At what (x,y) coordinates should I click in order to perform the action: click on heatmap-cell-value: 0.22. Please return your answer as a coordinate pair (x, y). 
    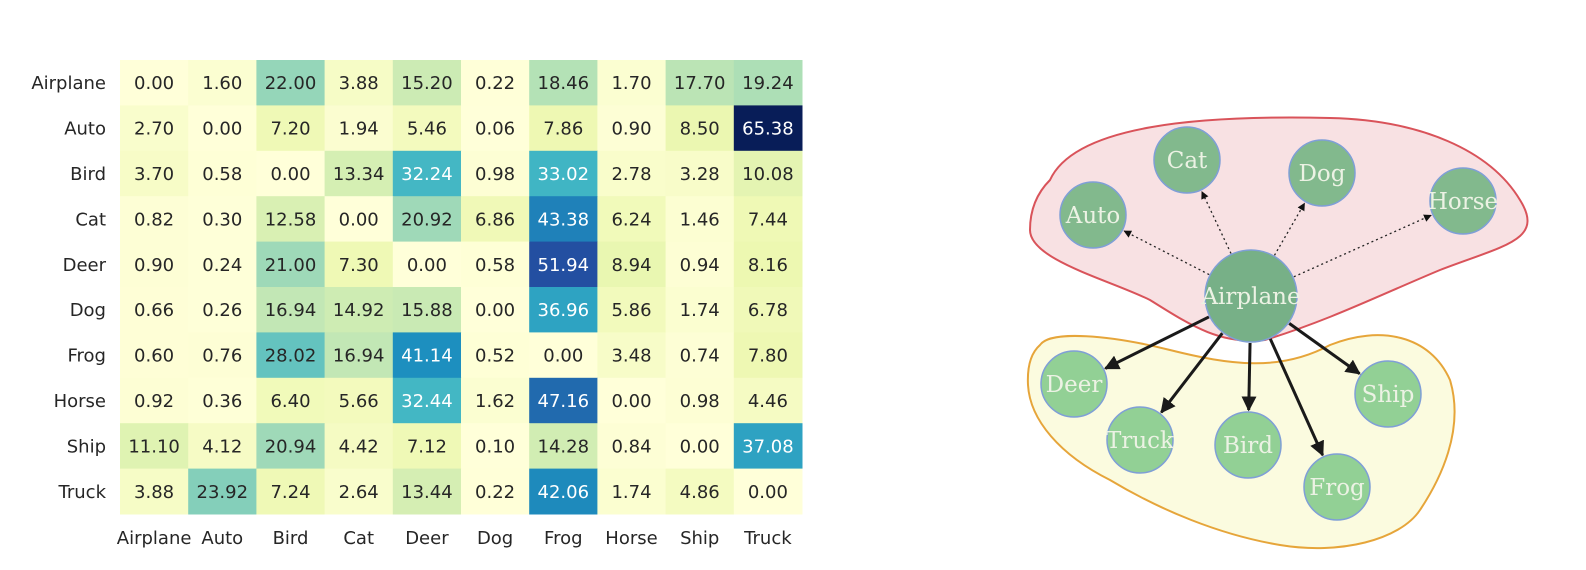
    Looking at the image, I should click on (495, 83).